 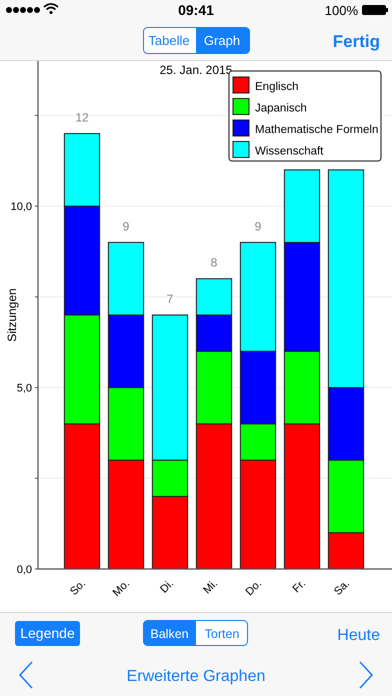 What do you see at coordinates (47, 633) in the screenshot?
I see `text: Legende` at bounding box center [47, 633].